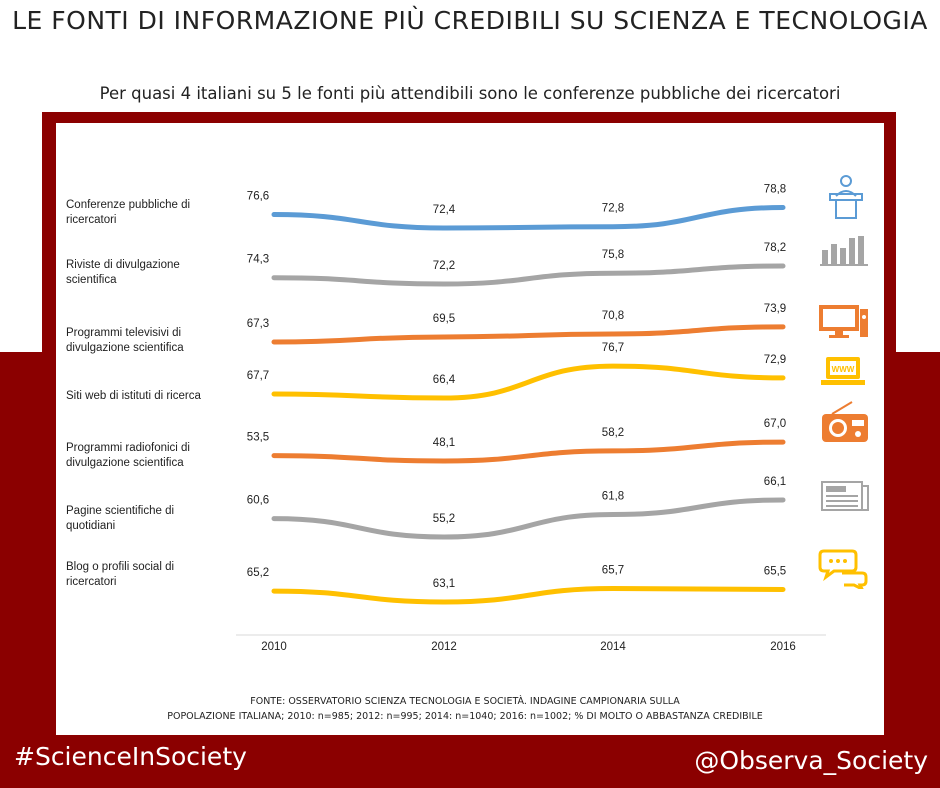 This screenshot has height=788, width=940. Describe the element at coordinates (444, 380) in the screenshot. I see `data-label: 66,4` at that location.